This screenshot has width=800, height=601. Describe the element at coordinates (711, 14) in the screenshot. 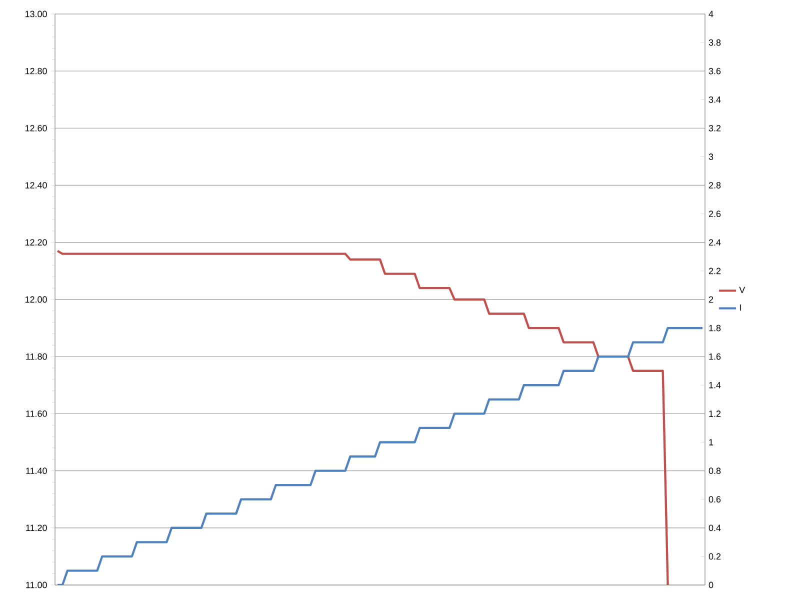

I see `y2-tick-label: 4` at that location.